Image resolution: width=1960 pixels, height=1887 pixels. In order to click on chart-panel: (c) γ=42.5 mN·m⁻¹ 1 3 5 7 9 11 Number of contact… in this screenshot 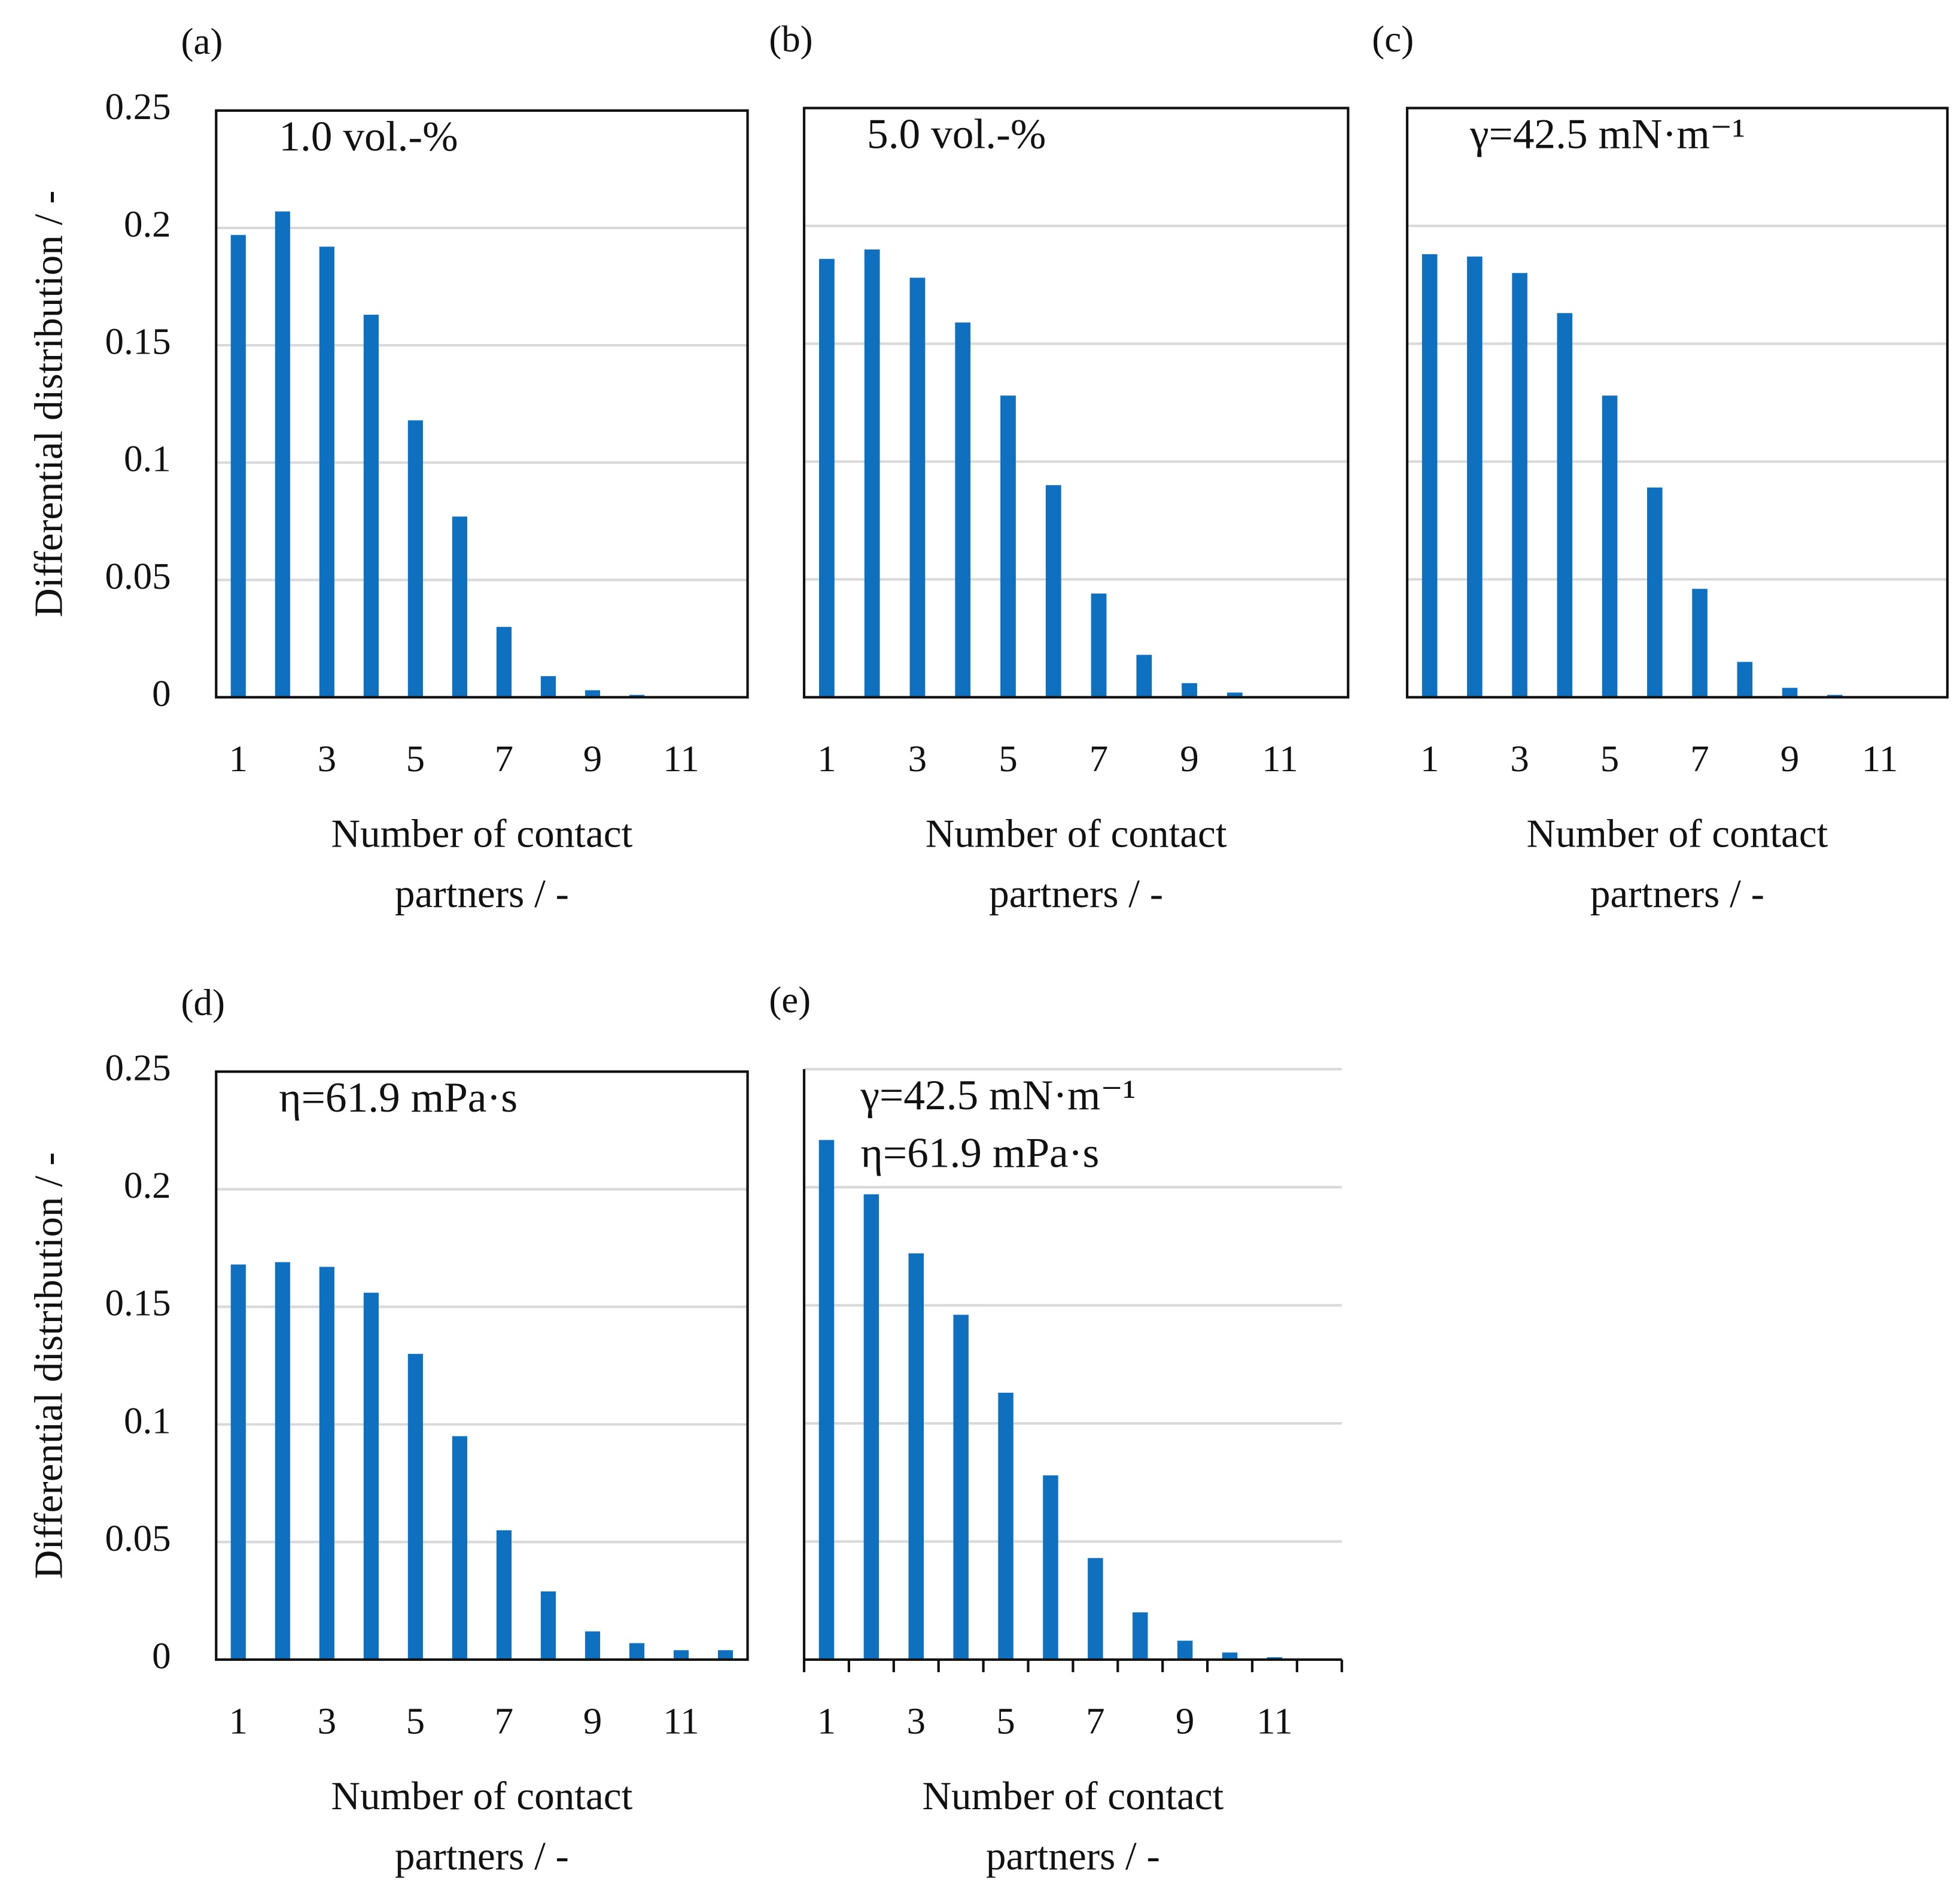, I will do `click(1660, 467)`.